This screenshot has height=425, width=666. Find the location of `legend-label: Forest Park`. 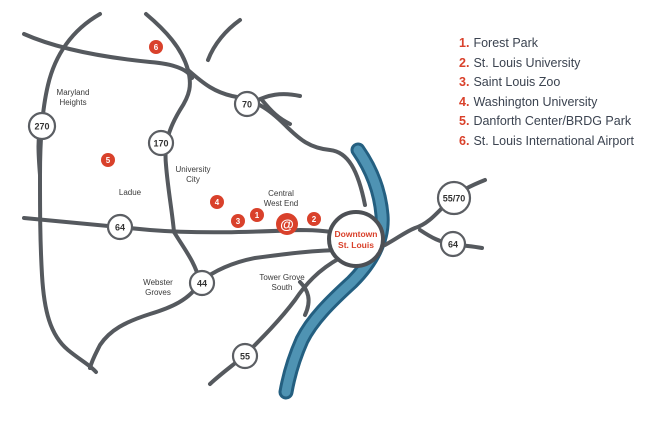

legend-label: Forest Park is located at coordinates (506, 43).